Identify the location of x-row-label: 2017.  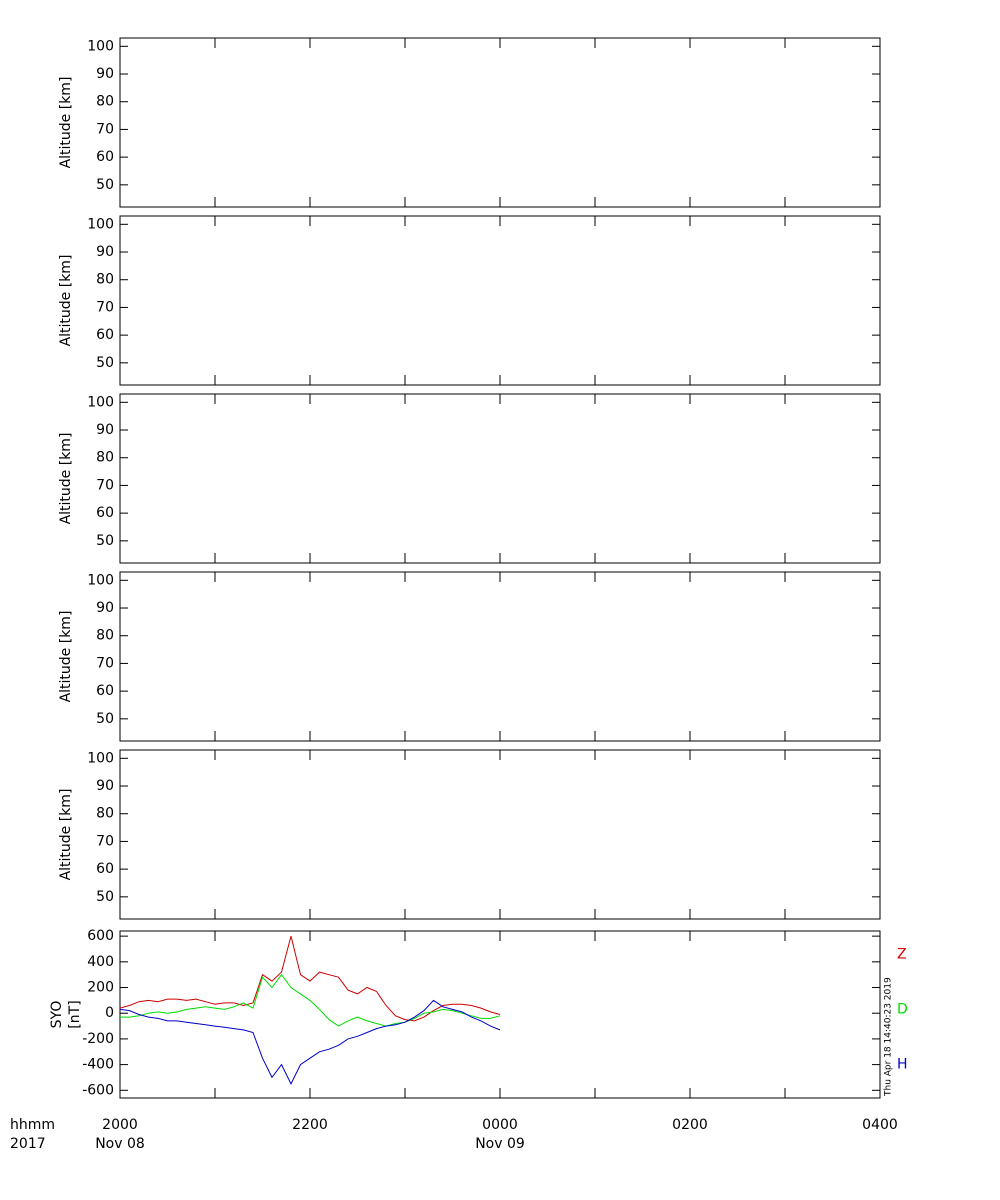
(28, 1144).